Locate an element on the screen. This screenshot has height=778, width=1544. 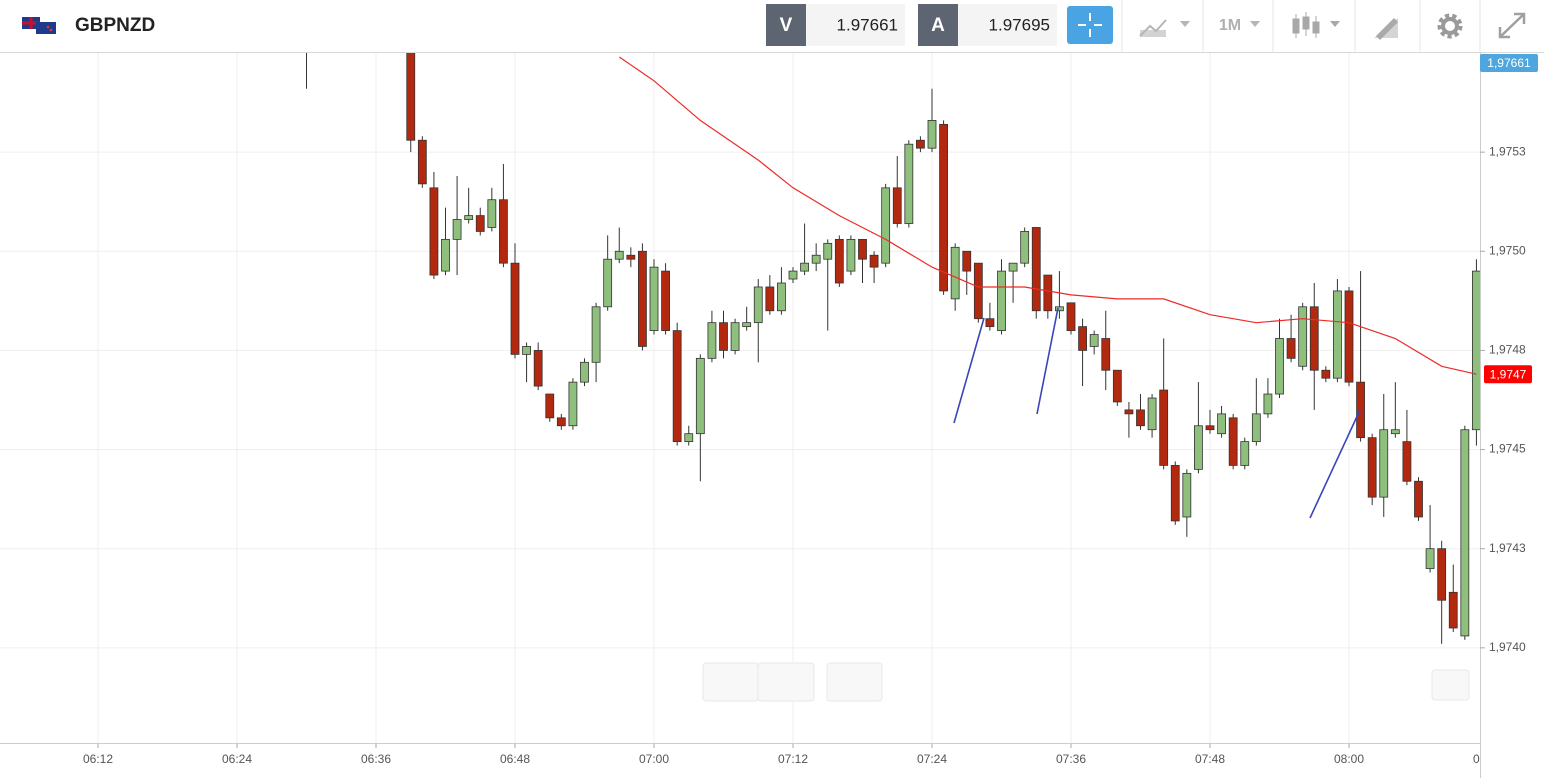
y-tick-label: 1,9743 is located at coordinates (1507, 548).